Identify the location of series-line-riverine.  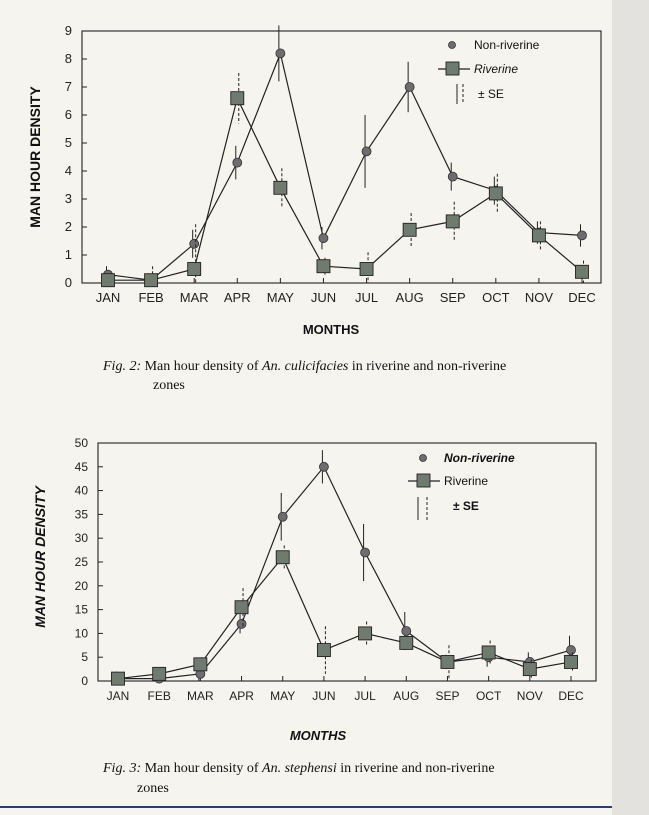
(344, 618).